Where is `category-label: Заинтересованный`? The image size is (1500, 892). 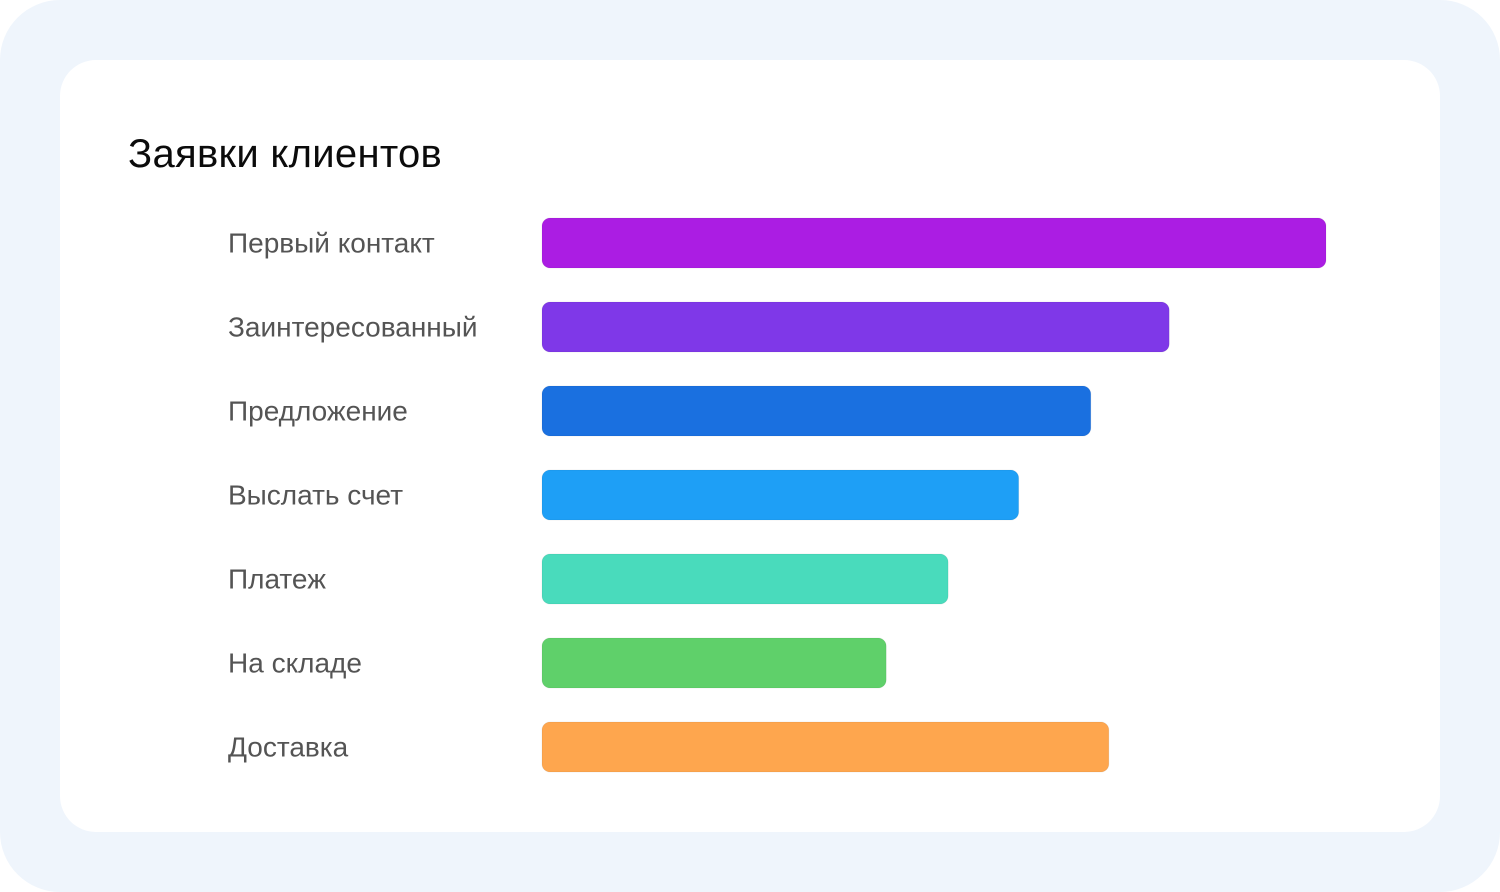
category-label: Заинтересованный is located at coordinates (353, 327).